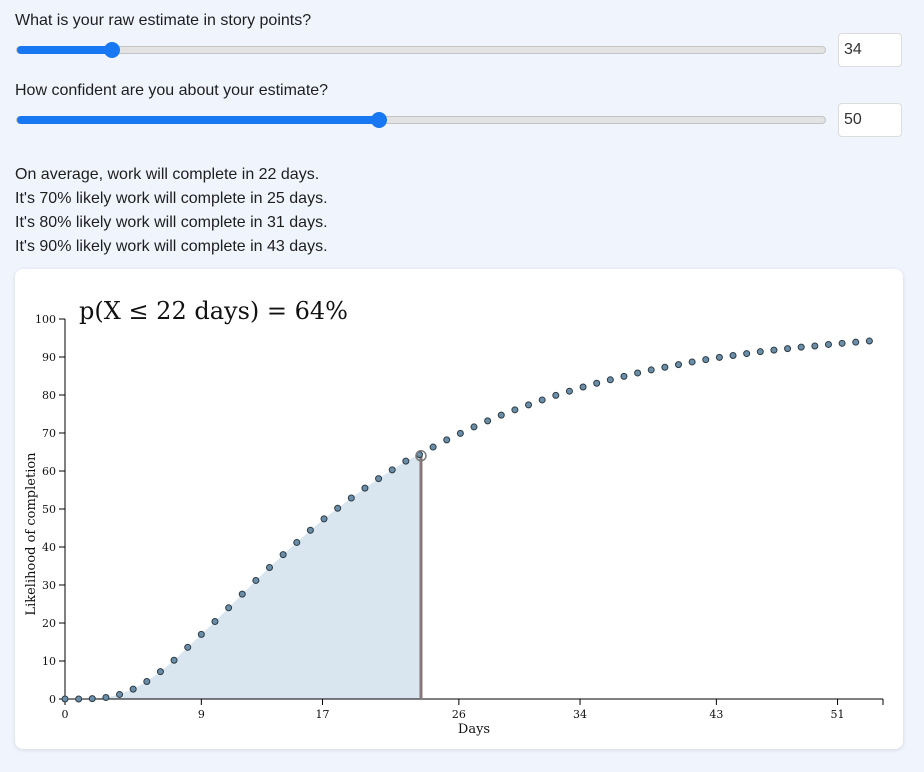 The image size is (924, 772). Describe the element at coordinates (52, 699) in the screenshot. I see `y-tick-label: 0` at that location.